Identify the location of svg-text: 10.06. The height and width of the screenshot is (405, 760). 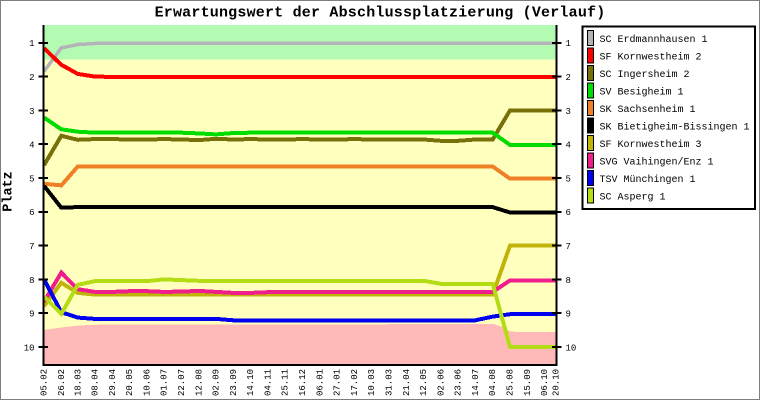
(147, 382).